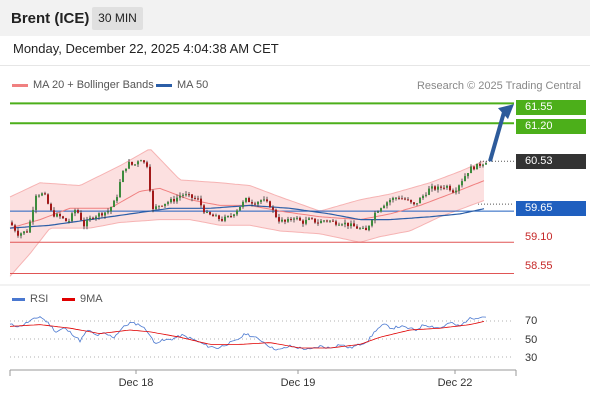 Image resolution: width=590 pixels, height=400 pixels. What do you see at coordinates (164, 85) in the screenshot?
I see `ma50-swatch` at bounding box center [164, 85].